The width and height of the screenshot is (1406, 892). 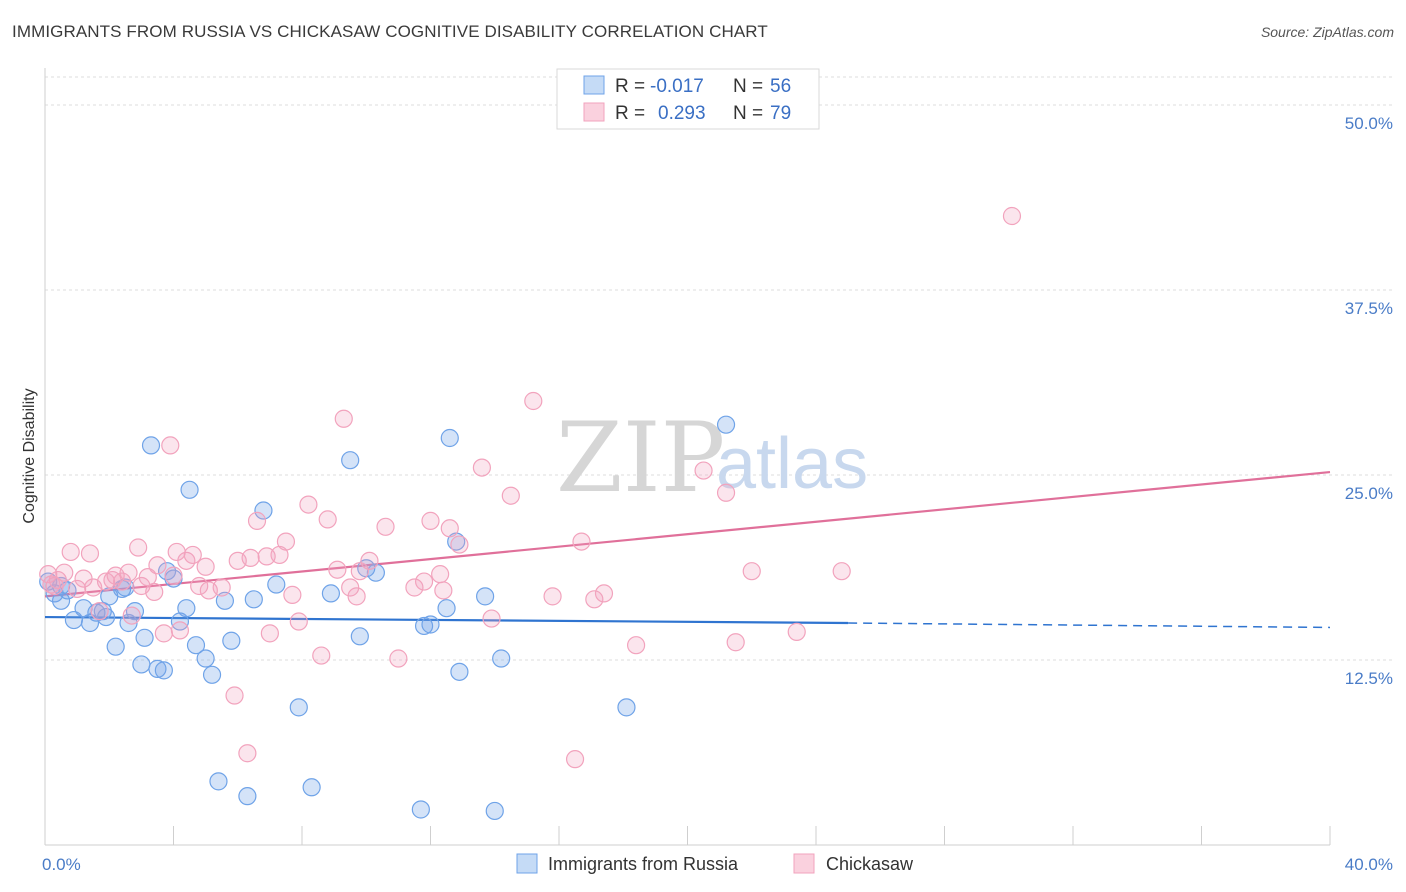 I want to click on chickasaw-trend-line, so click(x=687, y=534).